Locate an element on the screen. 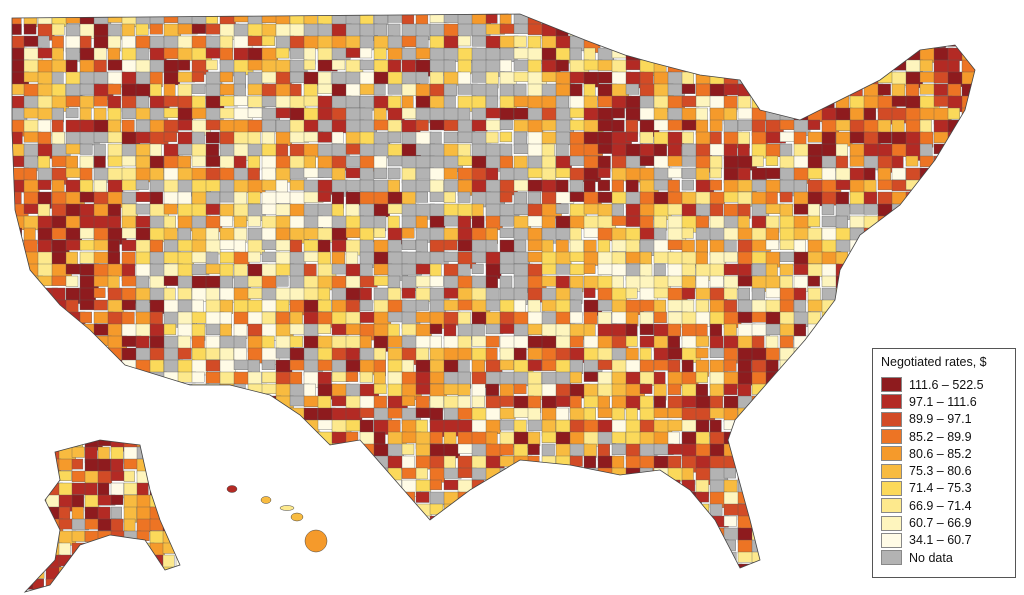  legend-range-label: 60.7 – 66.9 is located at coordinates (940, 523).